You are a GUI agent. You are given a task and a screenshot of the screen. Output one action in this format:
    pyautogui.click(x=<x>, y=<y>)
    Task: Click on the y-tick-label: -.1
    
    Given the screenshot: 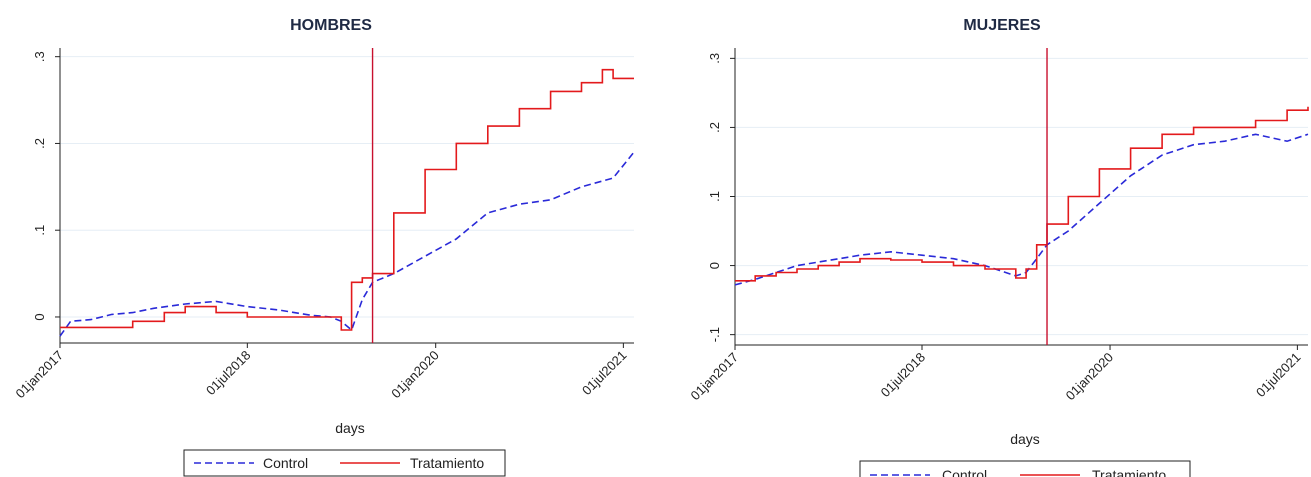 What is the action you would take?
    pyautogui.click(x=714, y=334)
    